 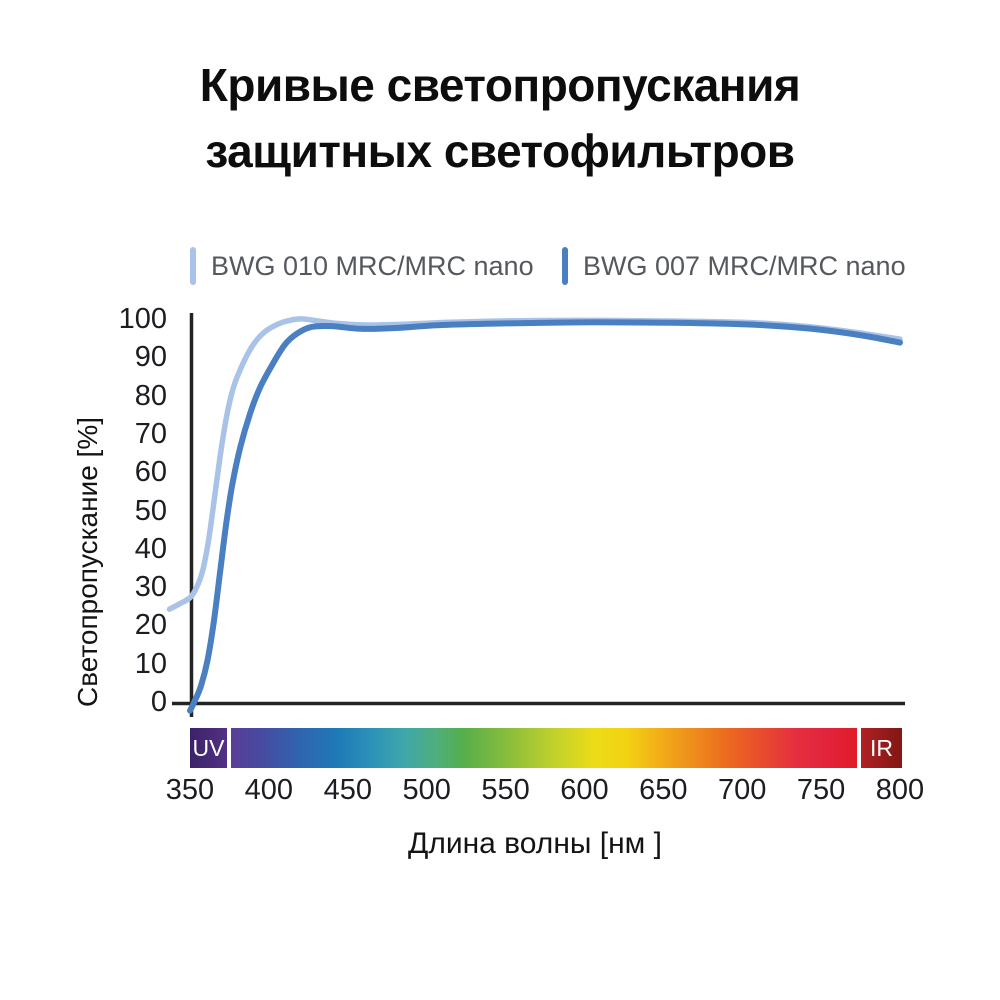 What do you see at coordinates (744, 265) in the screenshot?
I see `legend-label-bwg007: BWG 007 MRC/MRC nano` at bounding box center [744, 265].